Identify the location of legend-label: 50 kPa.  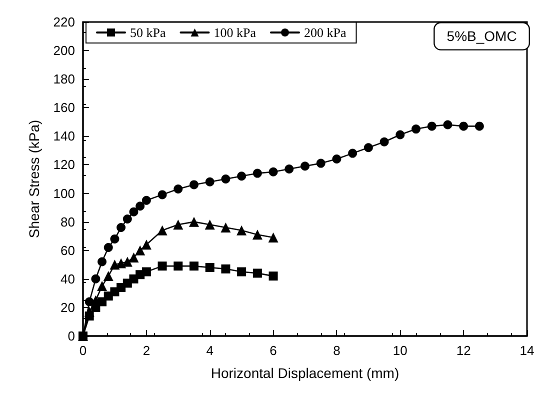
(148, 32).